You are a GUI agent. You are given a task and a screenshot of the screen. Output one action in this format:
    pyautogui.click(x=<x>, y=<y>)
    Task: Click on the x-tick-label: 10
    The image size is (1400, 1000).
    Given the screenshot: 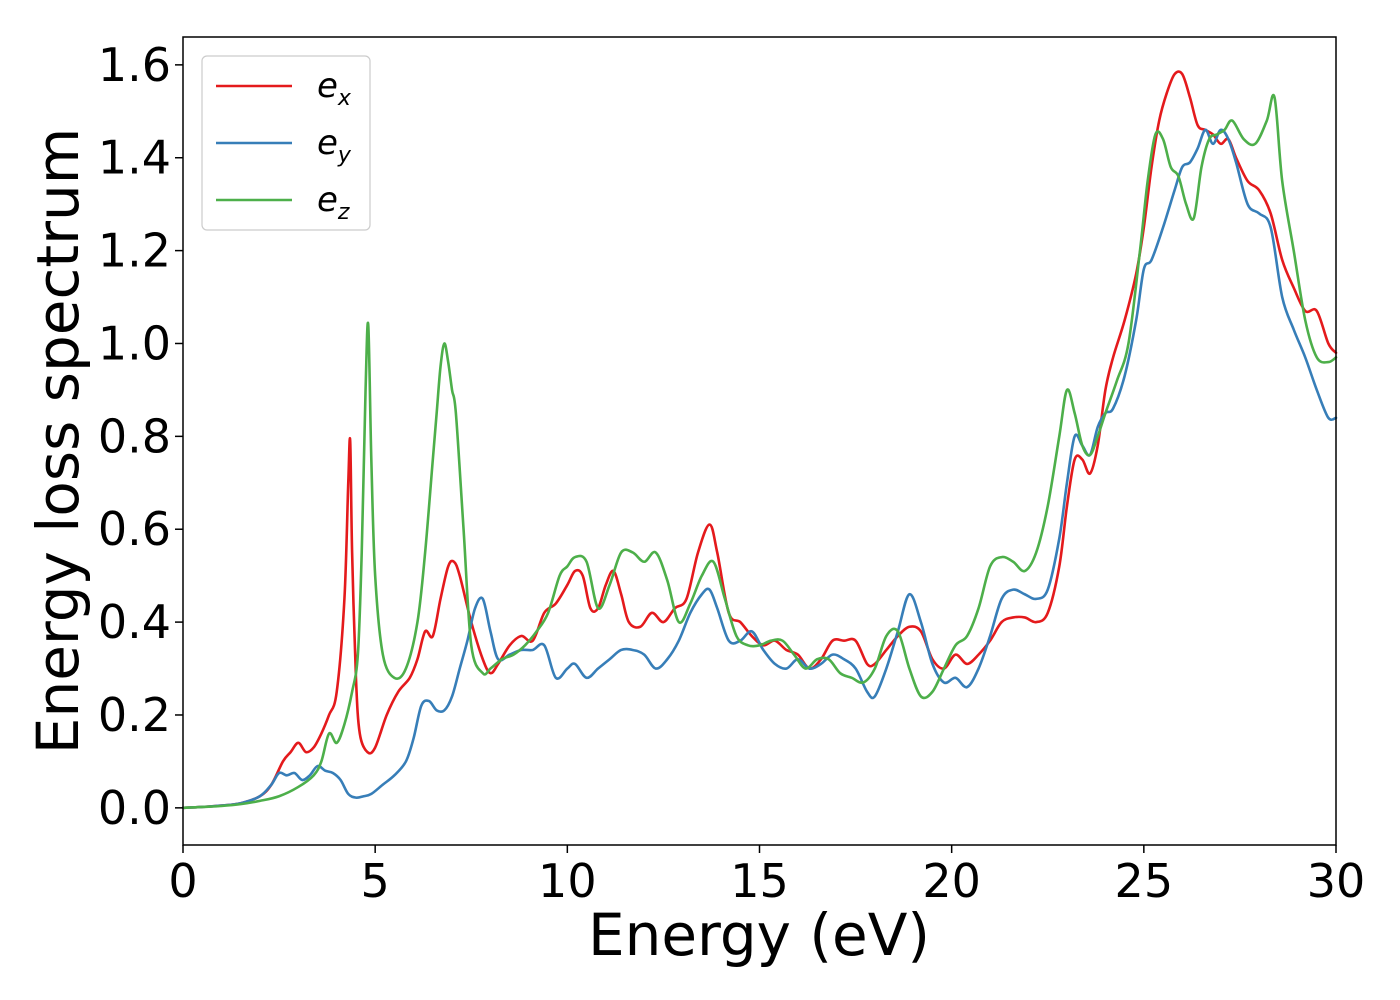 What is the action you would take?
    pyautogui.click(x=567, y=881)
    